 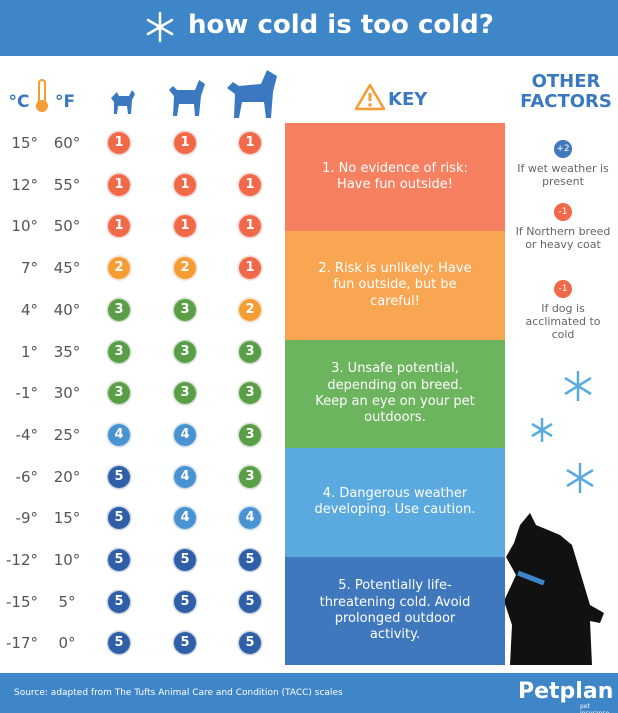 I want to click on celsius-value: 1°, so click(x=29, y=351).